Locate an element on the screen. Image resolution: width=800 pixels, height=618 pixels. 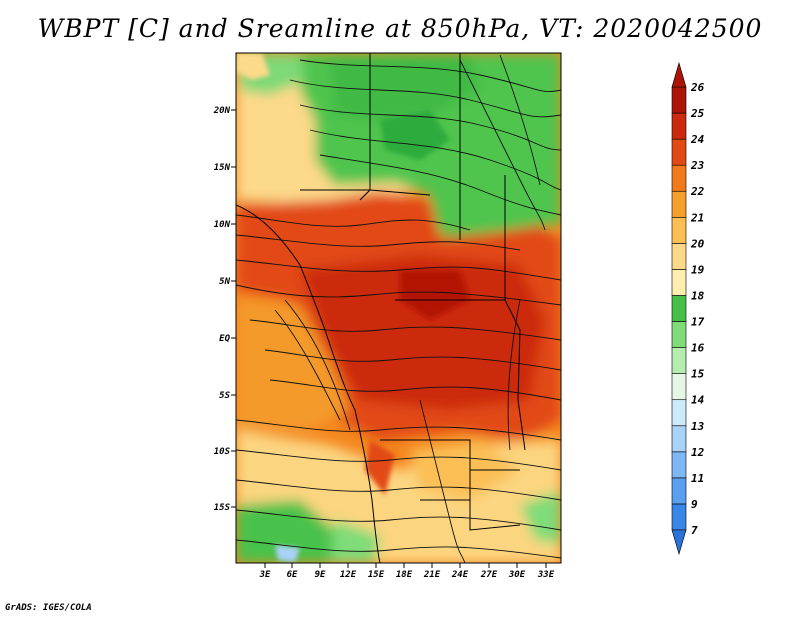
lat-axis: 20N 15N 10N 5N EQ 5S 10S 15S is located at coordinates (224, 309).